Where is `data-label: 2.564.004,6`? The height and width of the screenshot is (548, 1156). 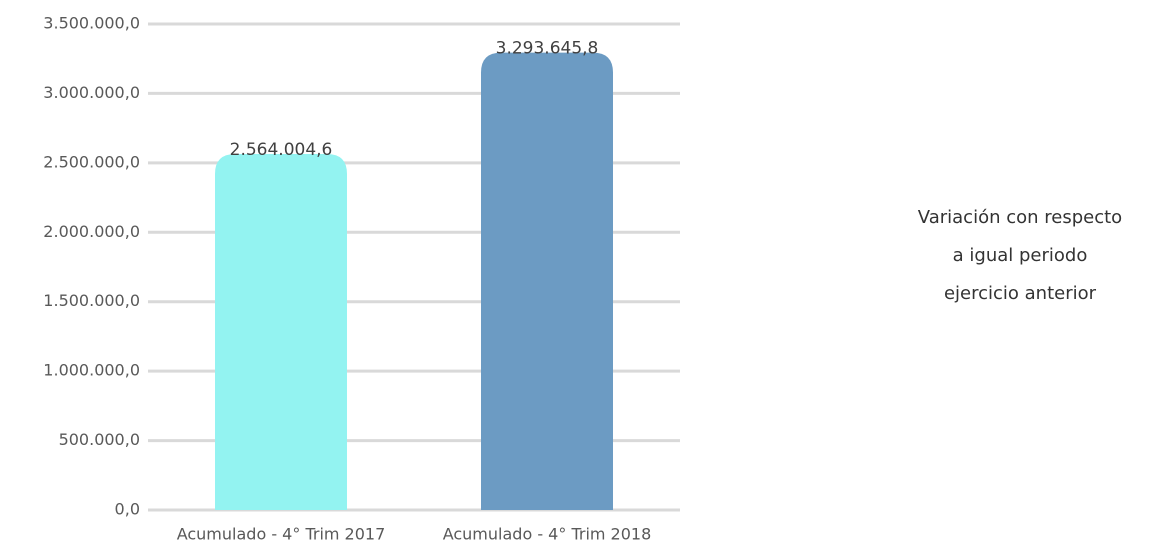
data-label: 2.564.004,6 is located at coordinates (281, 150).